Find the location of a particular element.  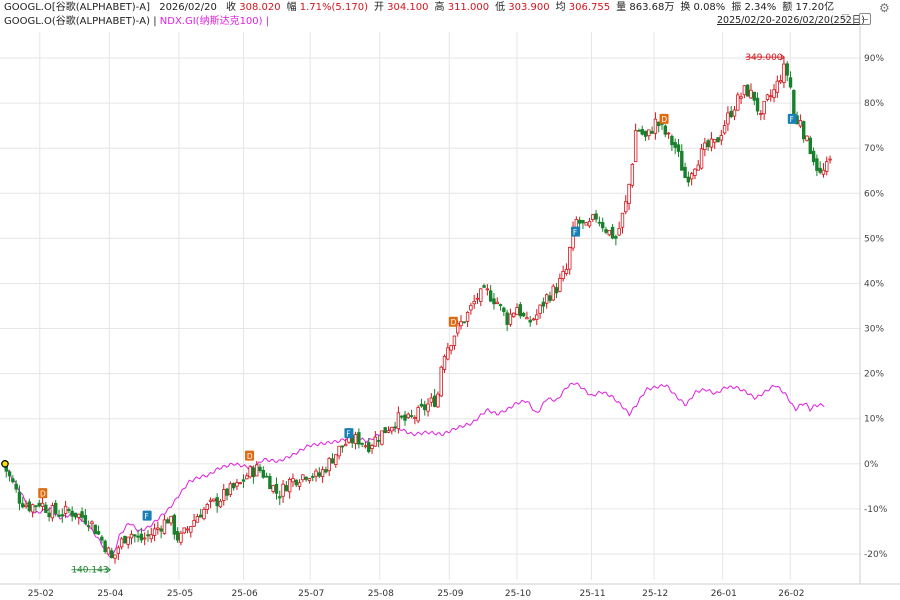

quote-label: 额 is located at coordinates (789, 7).